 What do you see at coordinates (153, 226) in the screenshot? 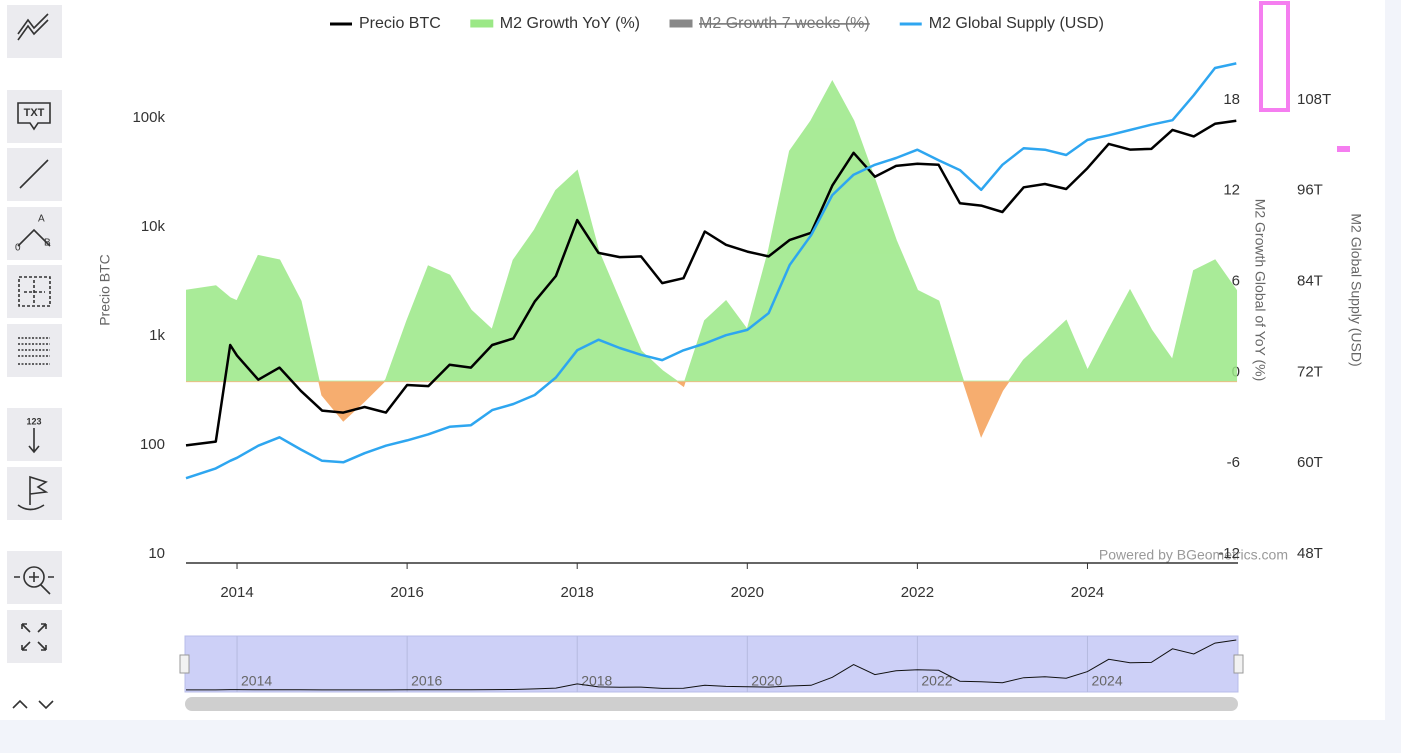
I see `y-tick-label: 10k` at bounding box center [153, 226].